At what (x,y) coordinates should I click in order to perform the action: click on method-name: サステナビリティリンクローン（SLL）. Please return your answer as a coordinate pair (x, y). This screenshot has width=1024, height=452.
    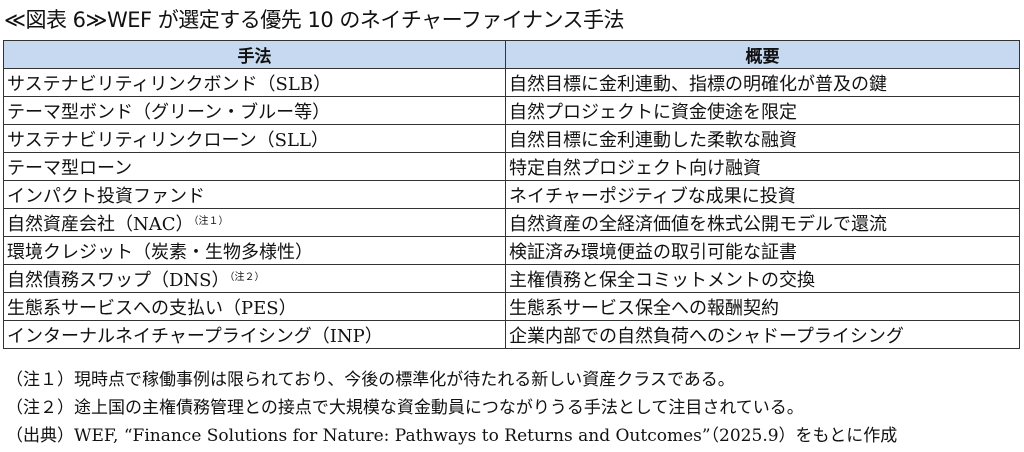
    Looking at the image, I should click on (168, 140).